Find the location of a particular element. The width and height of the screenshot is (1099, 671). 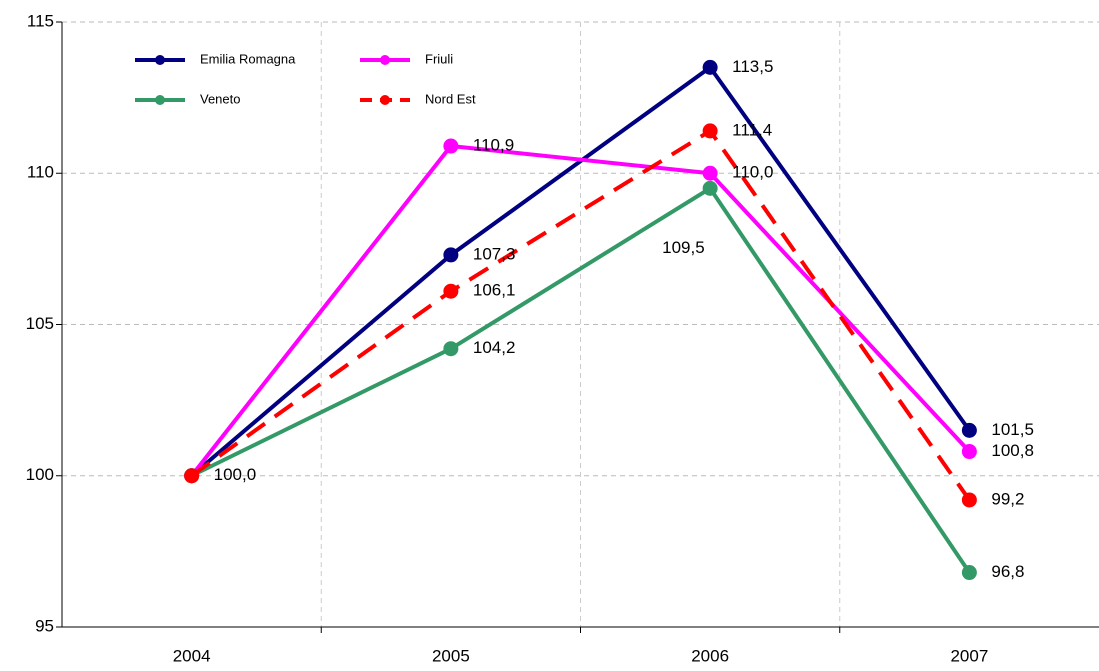

value-label: 109,5 is located at coordinates (683, 247).